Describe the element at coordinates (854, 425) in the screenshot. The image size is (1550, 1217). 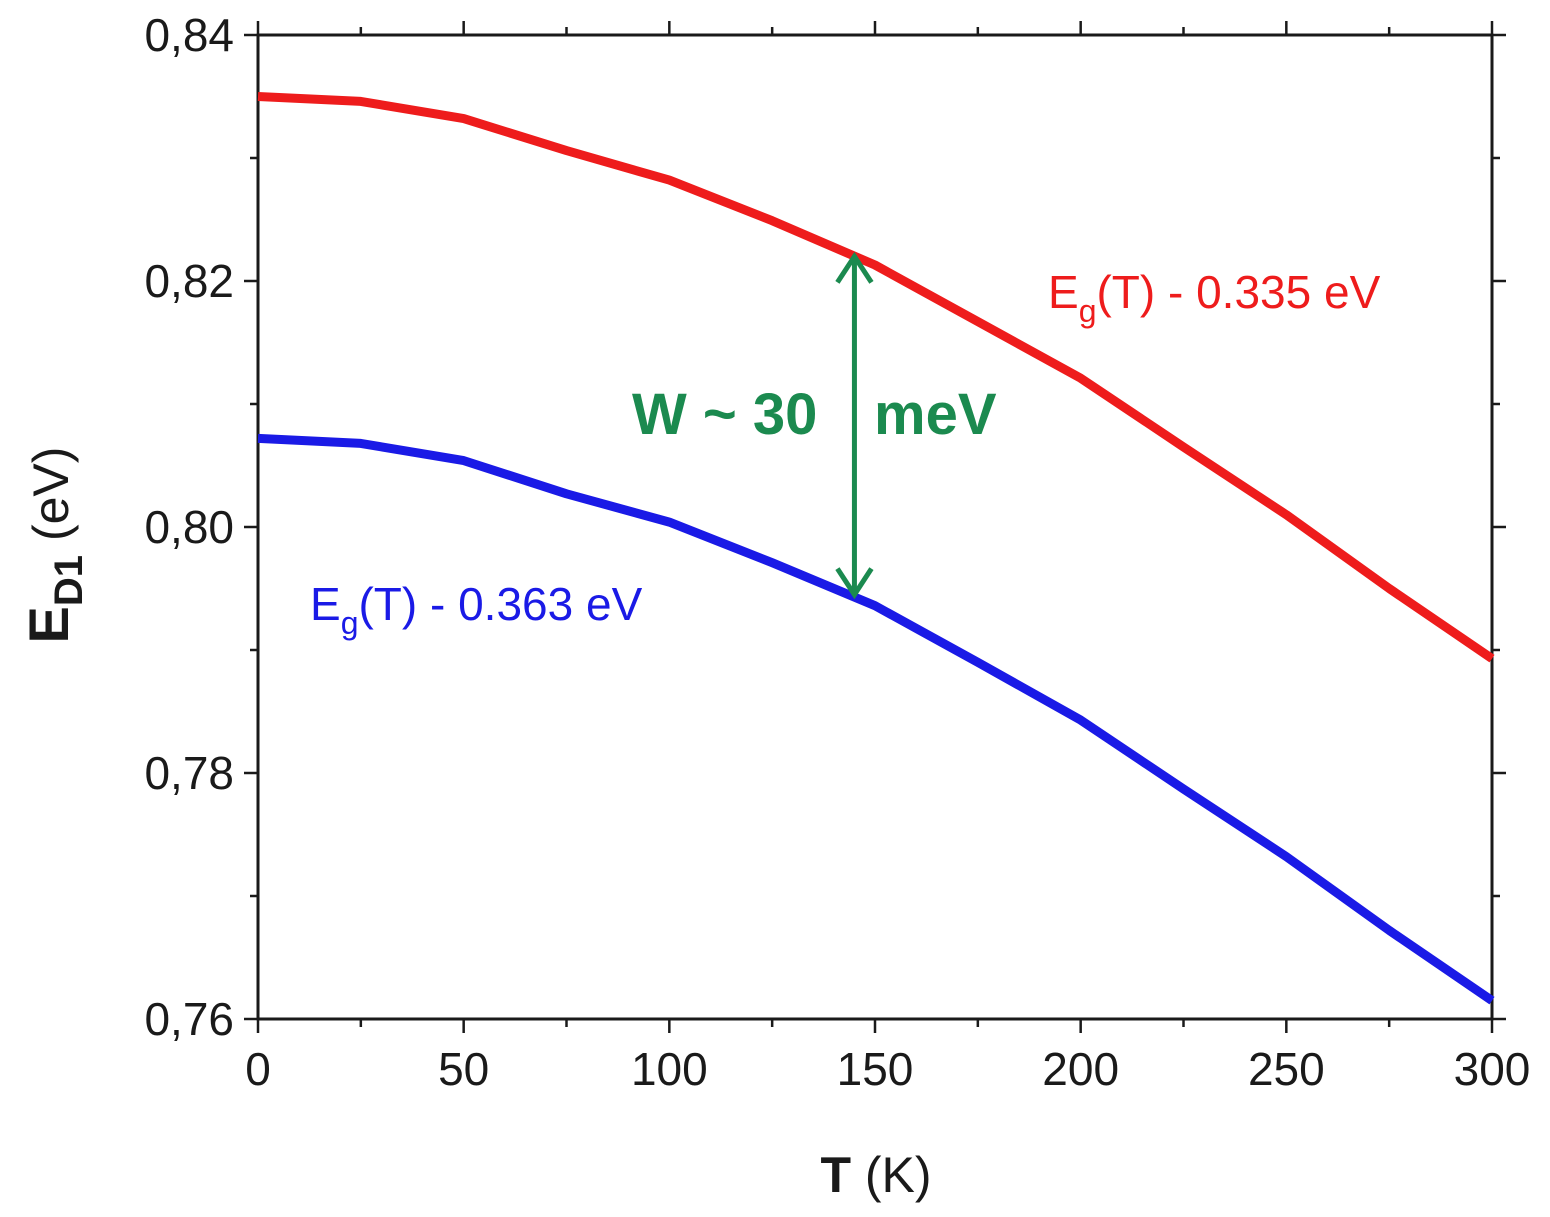
I see `annotation-layer` at that location.